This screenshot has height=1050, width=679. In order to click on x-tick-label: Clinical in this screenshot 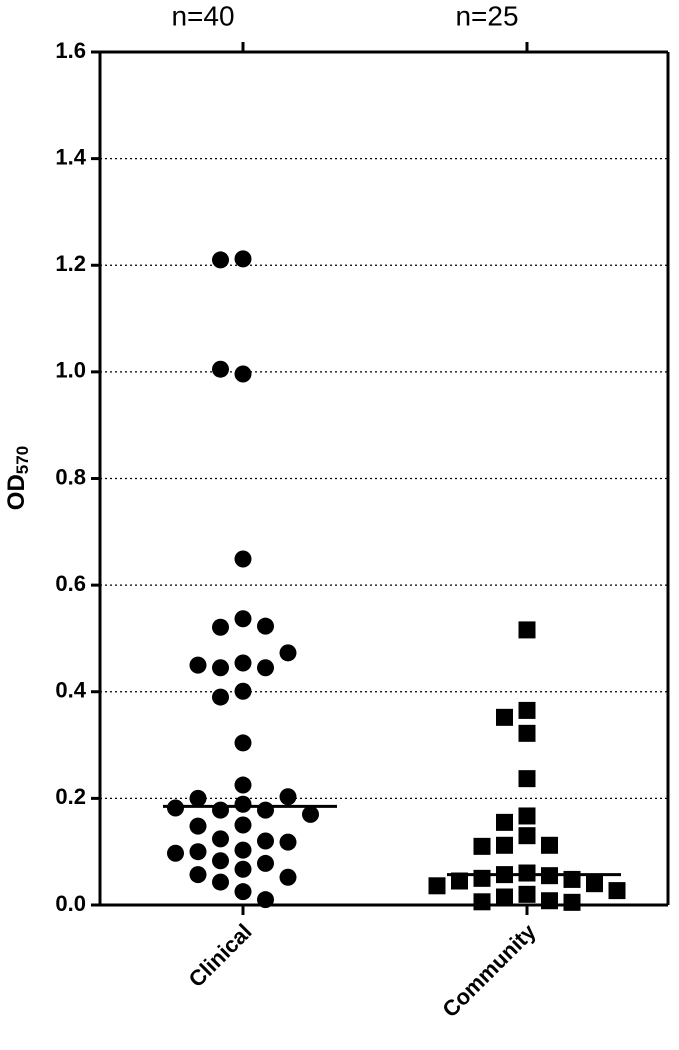, I will do `click(220, 955)`.